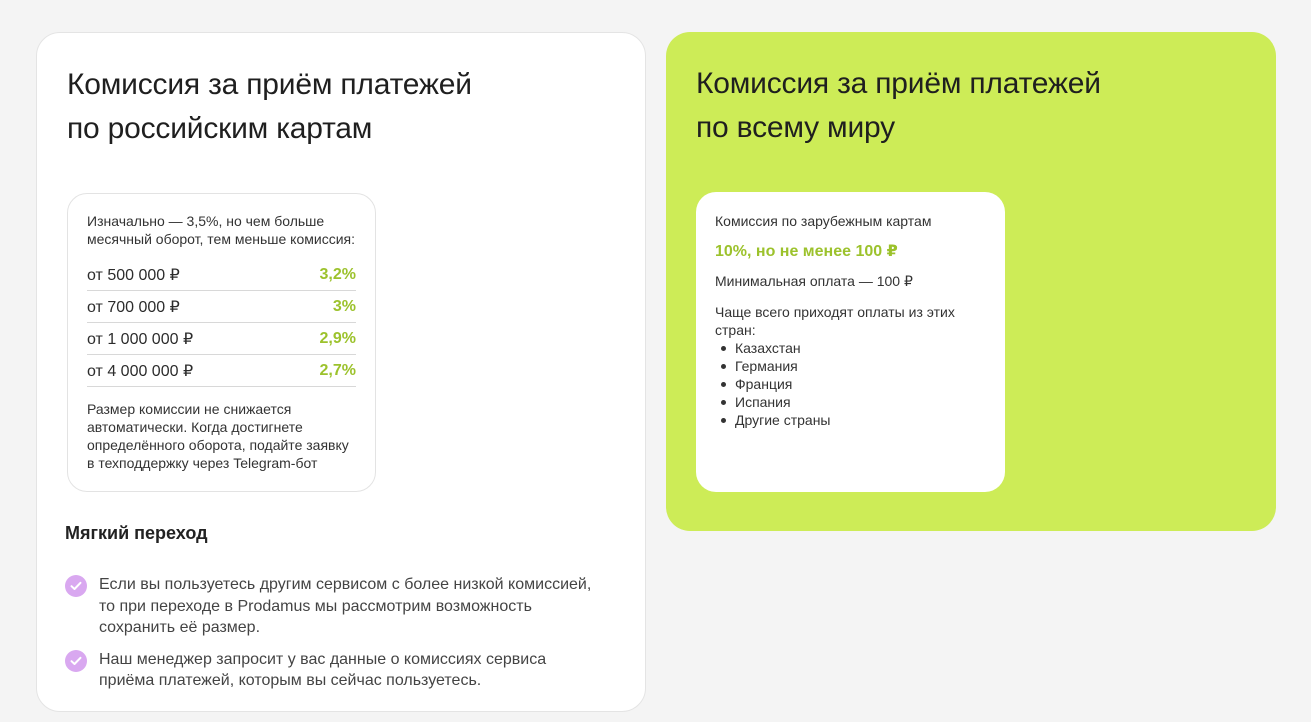 This screenshot has height=722, width=1311. Describe the element at coordinates (337, 338) in the screenshot. I see `rate-percent: 2,9%` at that location.